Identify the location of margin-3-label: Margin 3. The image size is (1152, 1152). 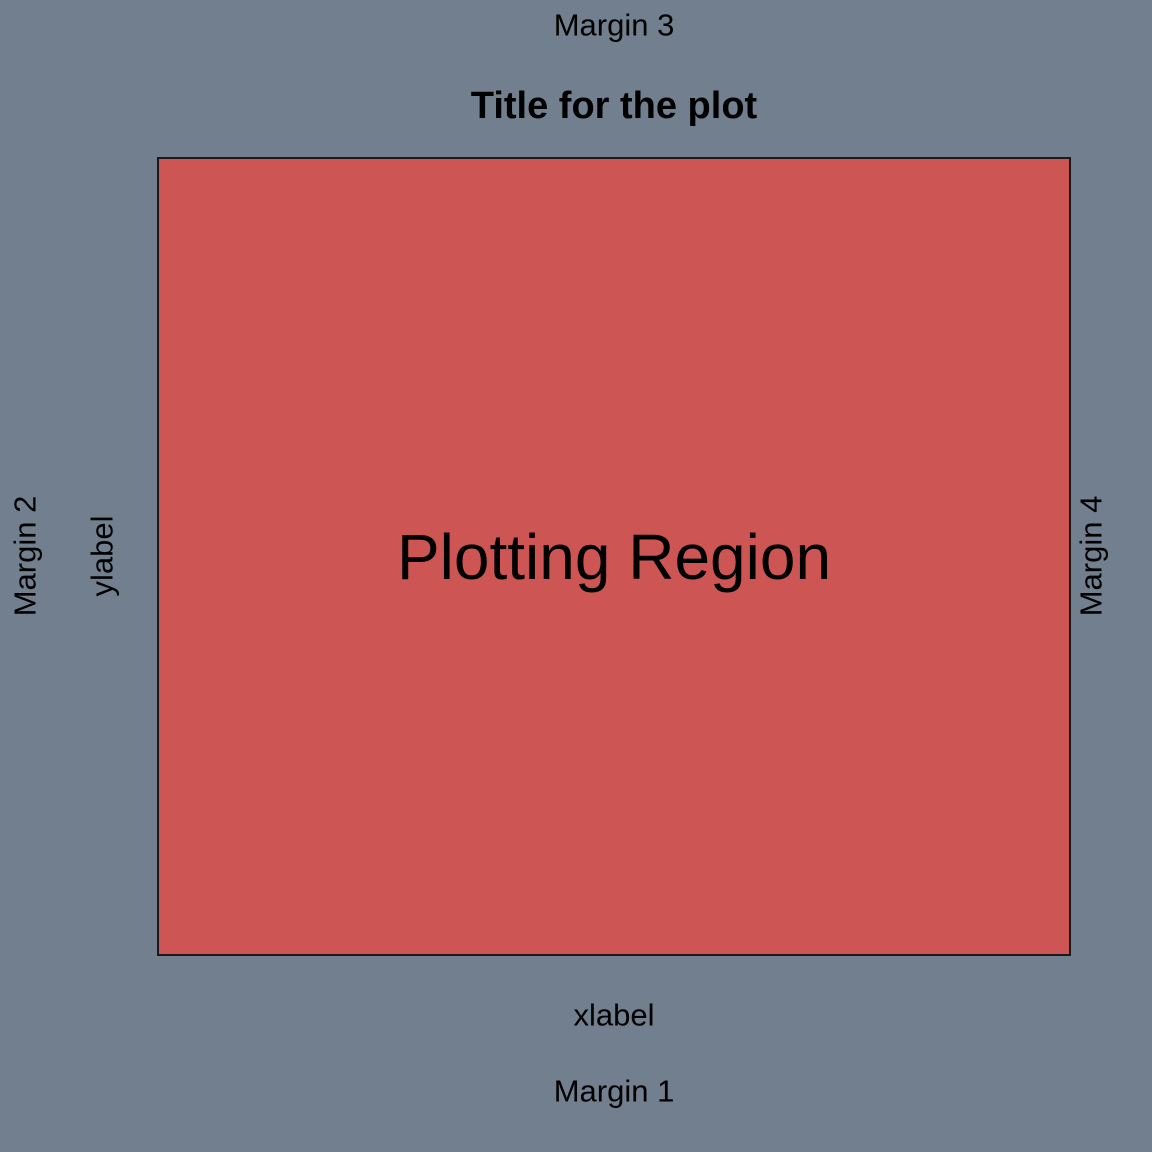
(614, 25).